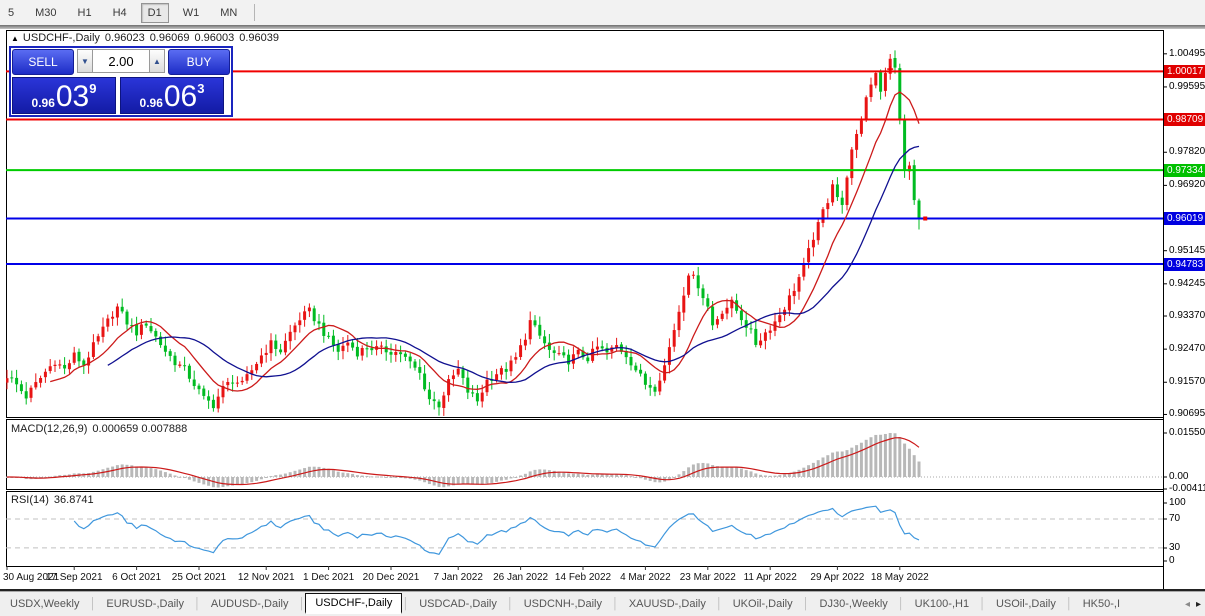 The height and width of the screenshot is (616, 1205). I want to click on buy-price-main: 06, so click(180, 96).